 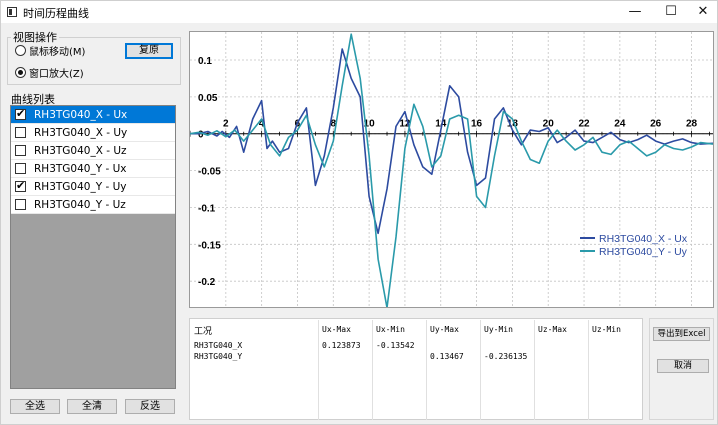 What do you see at coordinates (35, 406) in the screenshot?
I see `select-all-button: 全选` at bounding box center [35, 406].